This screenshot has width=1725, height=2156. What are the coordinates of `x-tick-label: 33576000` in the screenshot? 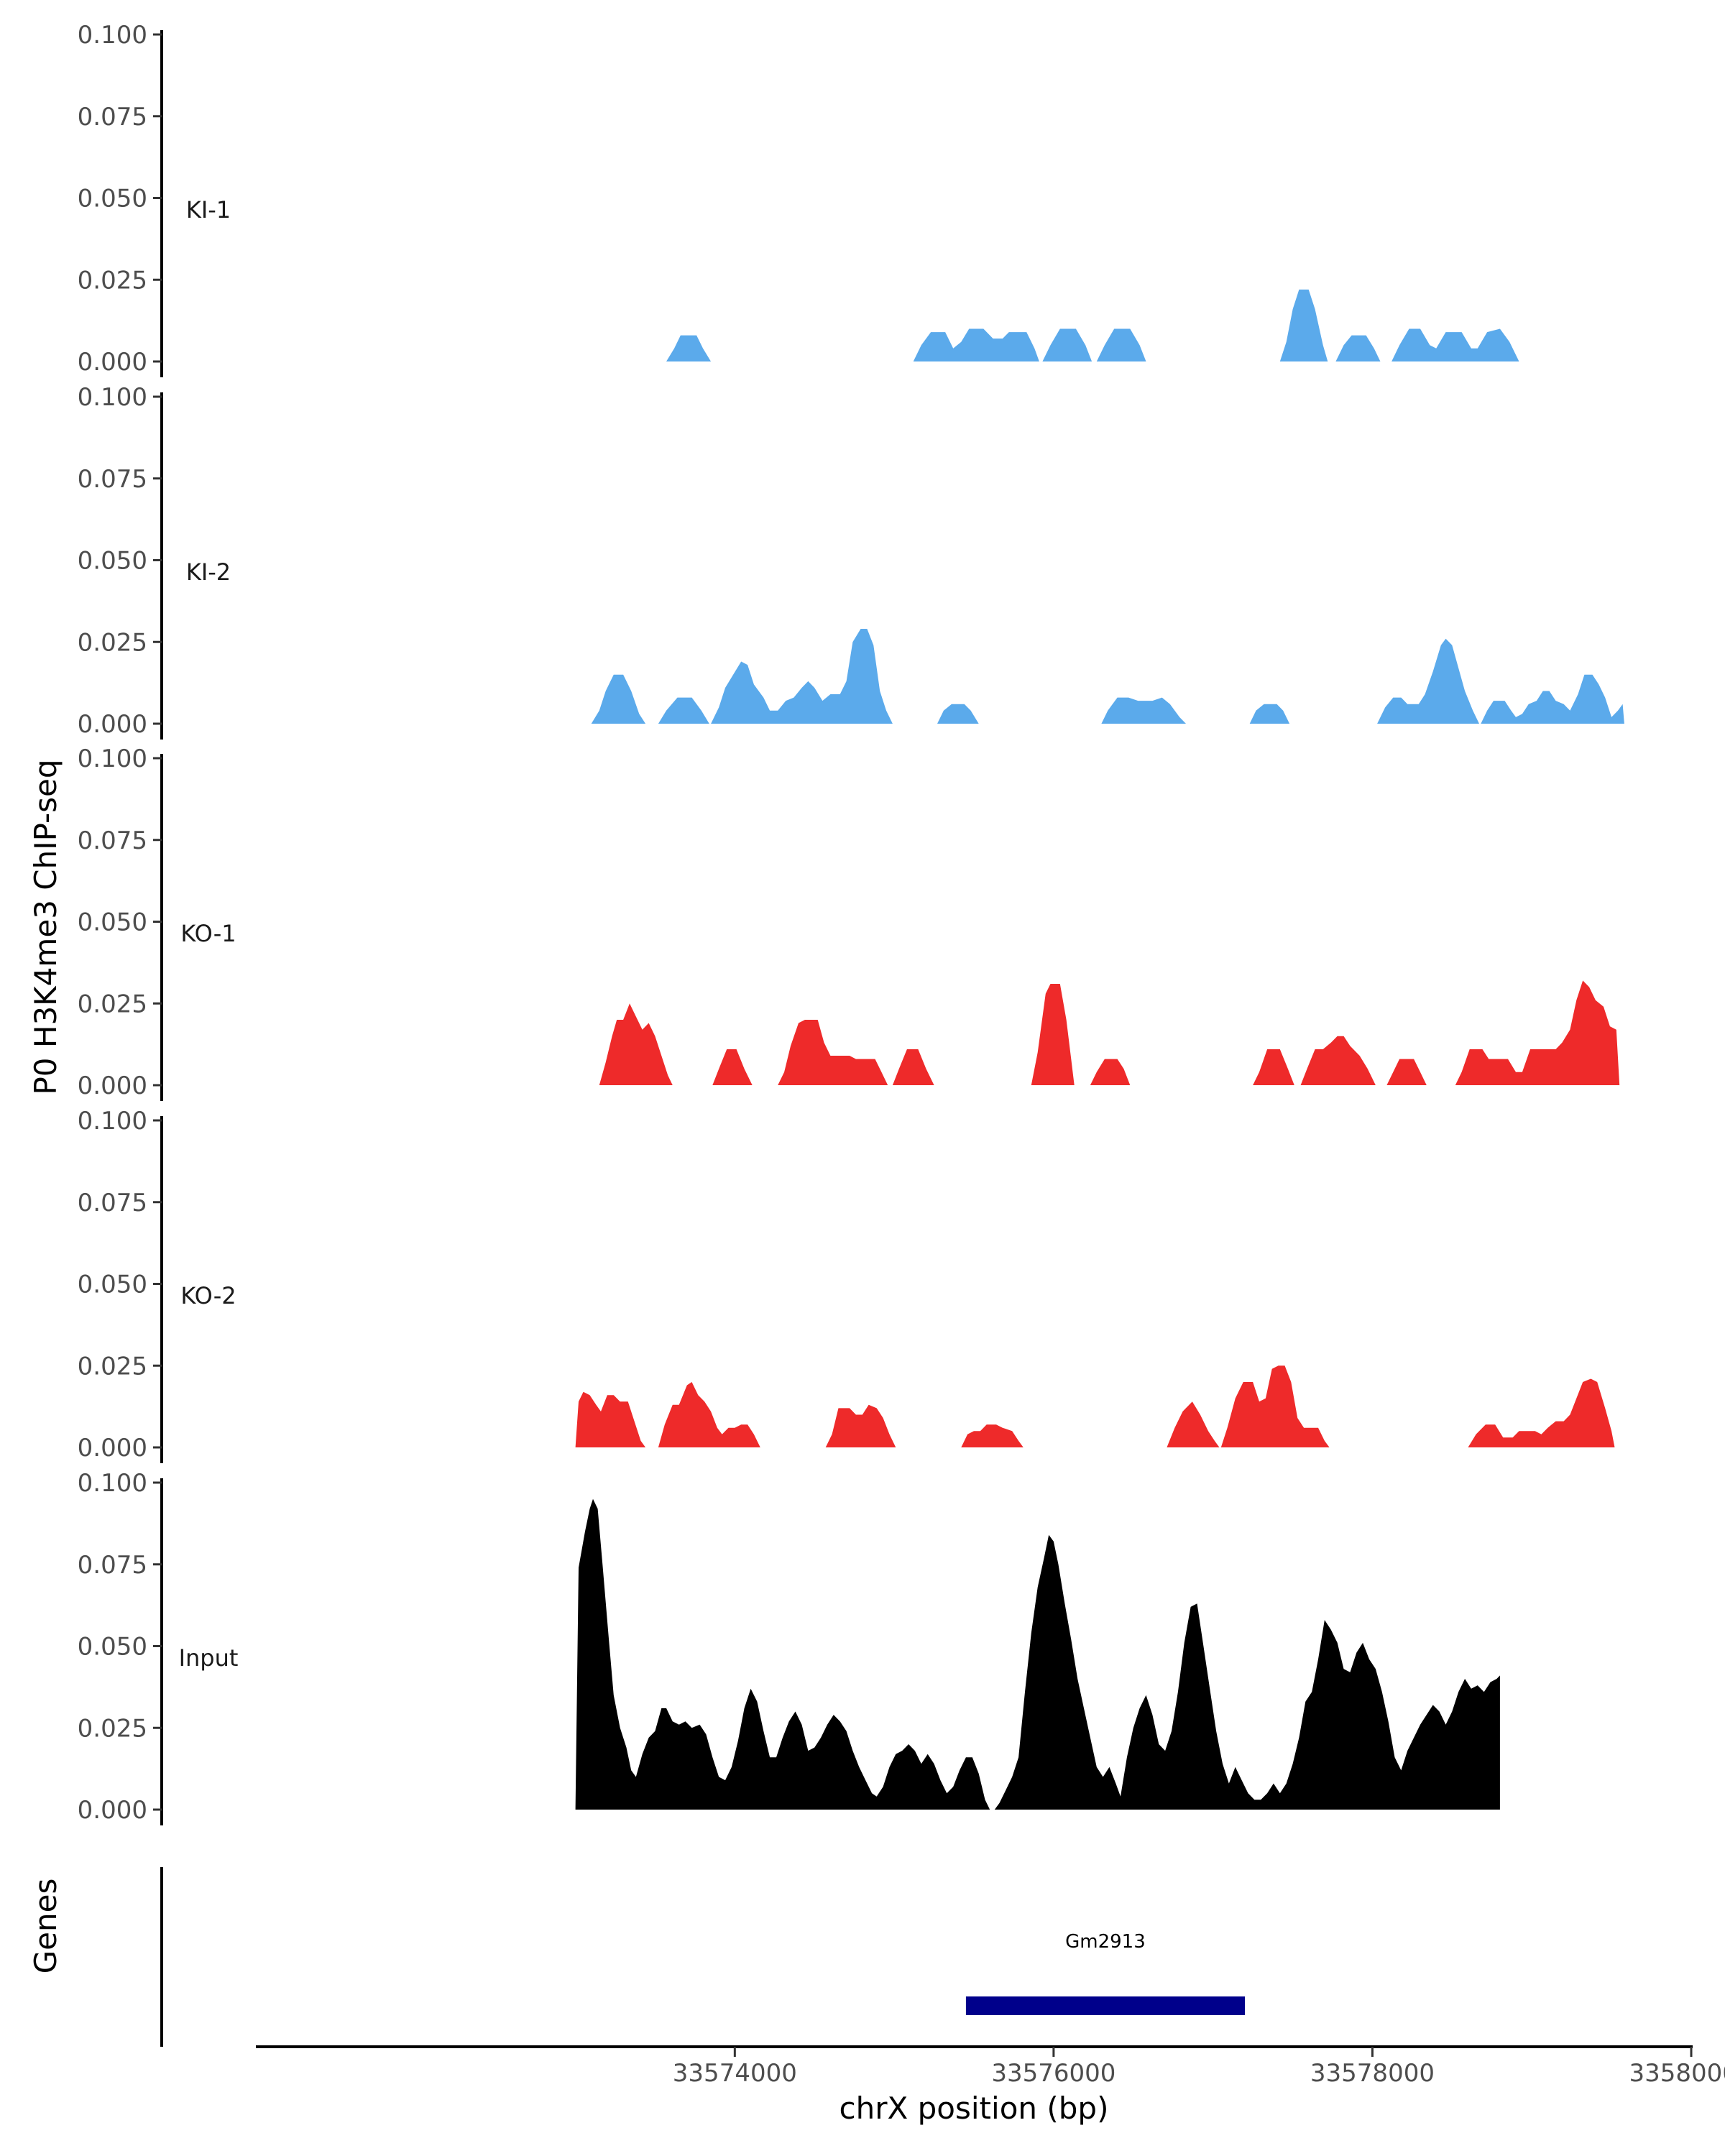 It's located at (1053, 2073).